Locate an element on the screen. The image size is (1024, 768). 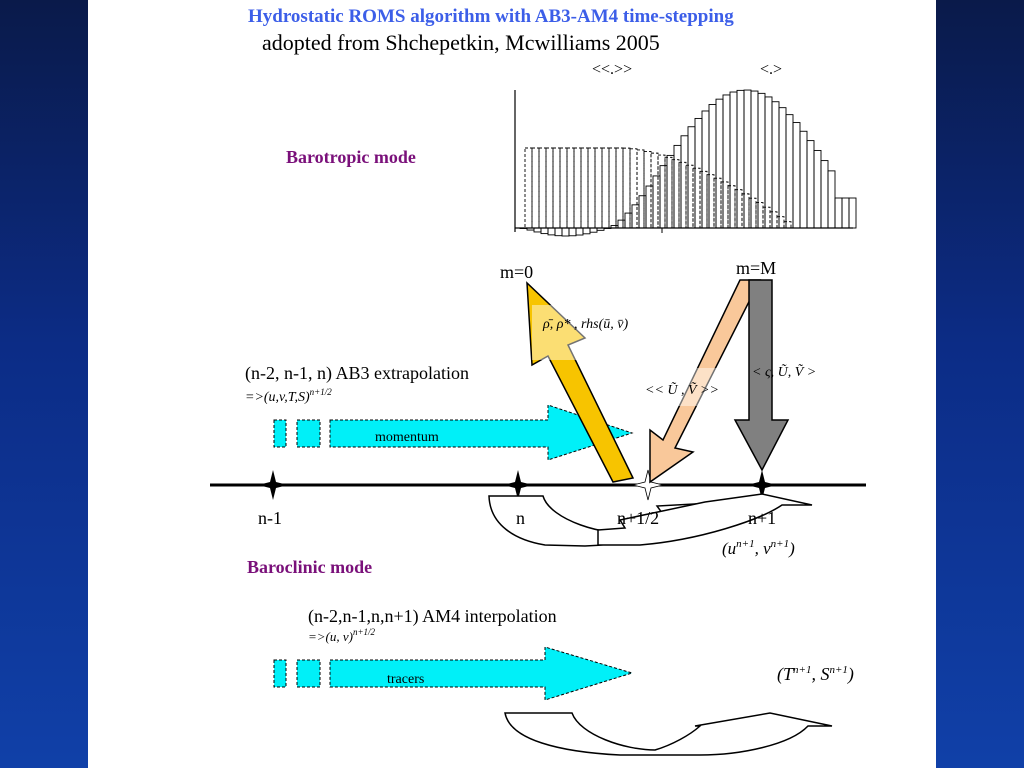
uv-double-average-label: << Ũ , Ṽ >> is located at coordinates (682, 389).